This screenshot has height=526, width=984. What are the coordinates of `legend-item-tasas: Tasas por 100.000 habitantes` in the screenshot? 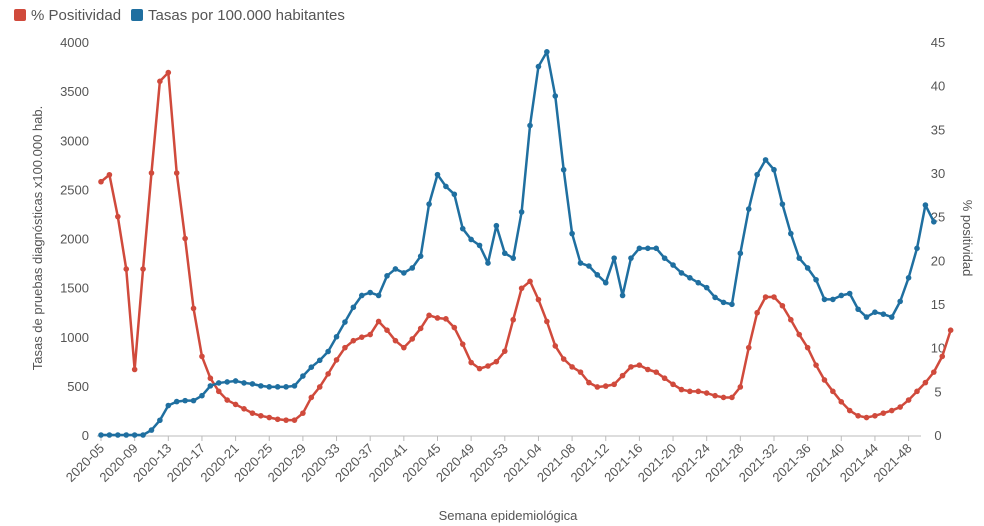 It's located at (238, 15).